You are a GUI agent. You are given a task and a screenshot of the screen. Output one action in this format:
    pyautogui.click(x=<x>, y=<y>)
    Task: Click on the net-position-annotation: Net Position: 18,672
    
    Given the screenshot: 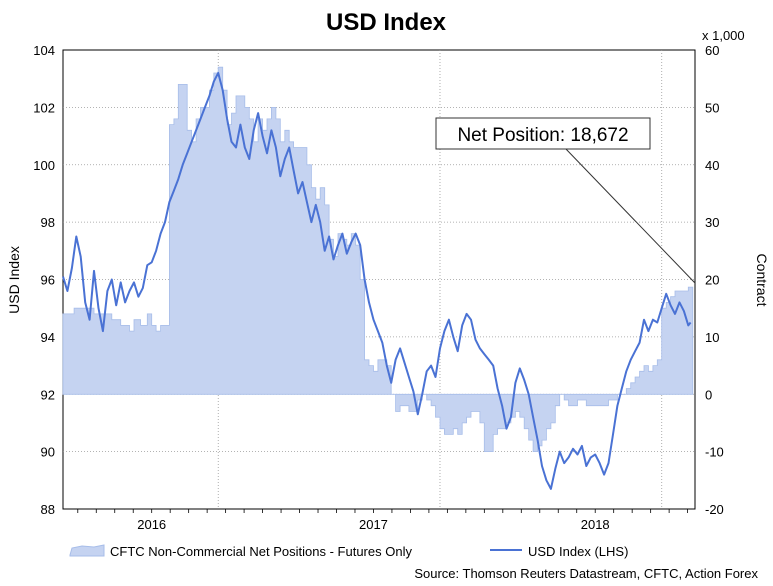 What is the action you would take?
    pyautogui.click(x=542, y=135)
    